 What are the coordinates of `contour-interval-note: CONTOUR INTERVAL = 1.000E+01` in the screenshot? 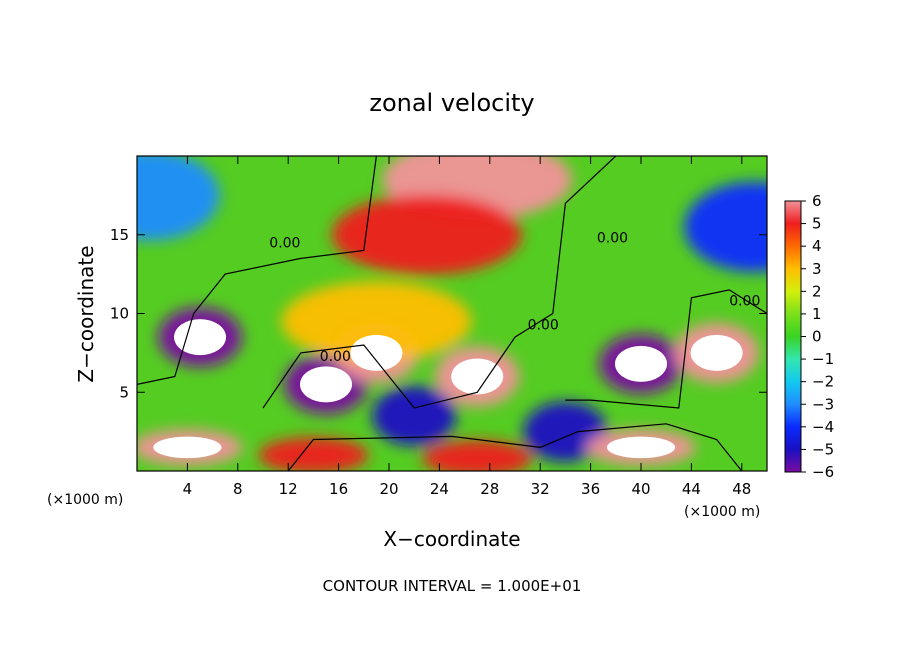 It's located at (452, 586).